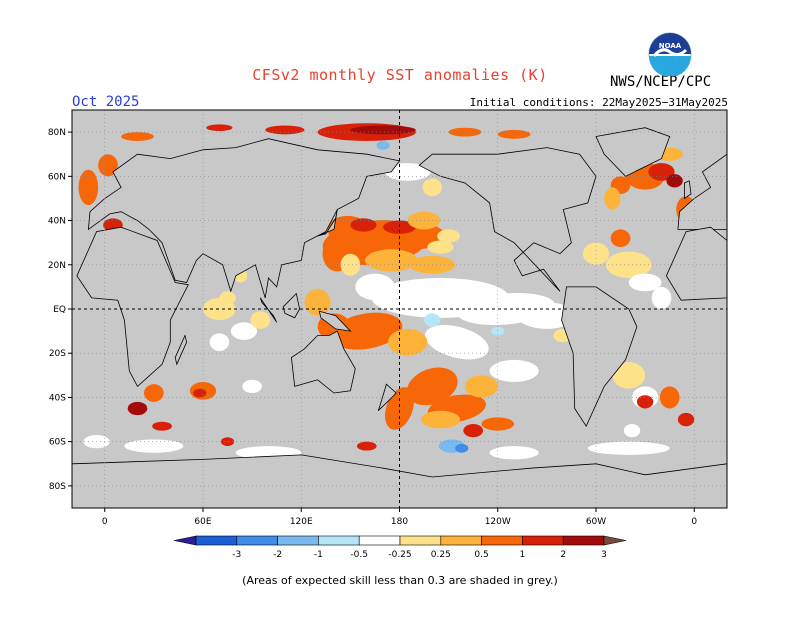 This screenshot has width=800, height=618. What do you see at coordinates (236, 555) in the screenshot?
I see `colorbar-tick-label: -3` at bounding box center [236, 555].